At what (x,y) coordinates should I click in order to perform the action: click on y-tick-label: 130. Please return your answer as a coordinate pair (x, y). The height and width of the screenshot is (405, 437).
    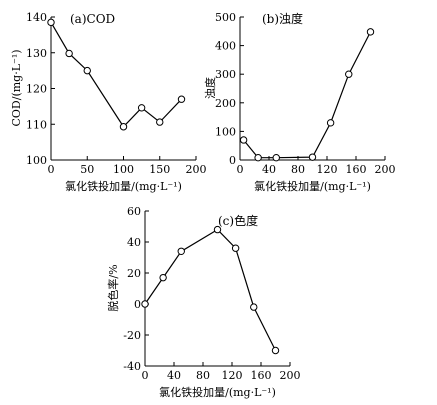
    Looking at the image, I should click on (36, 53).